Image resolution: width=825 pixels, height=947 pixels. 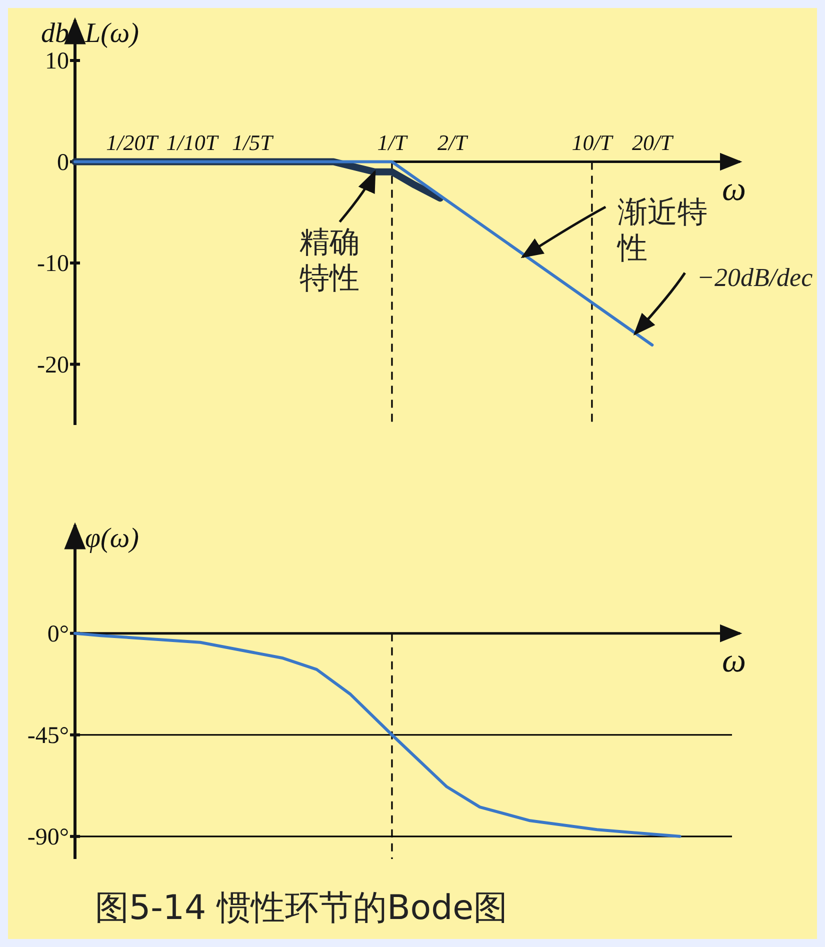 I want to click on y-tick-label: -10, so click(x=53, y=264).